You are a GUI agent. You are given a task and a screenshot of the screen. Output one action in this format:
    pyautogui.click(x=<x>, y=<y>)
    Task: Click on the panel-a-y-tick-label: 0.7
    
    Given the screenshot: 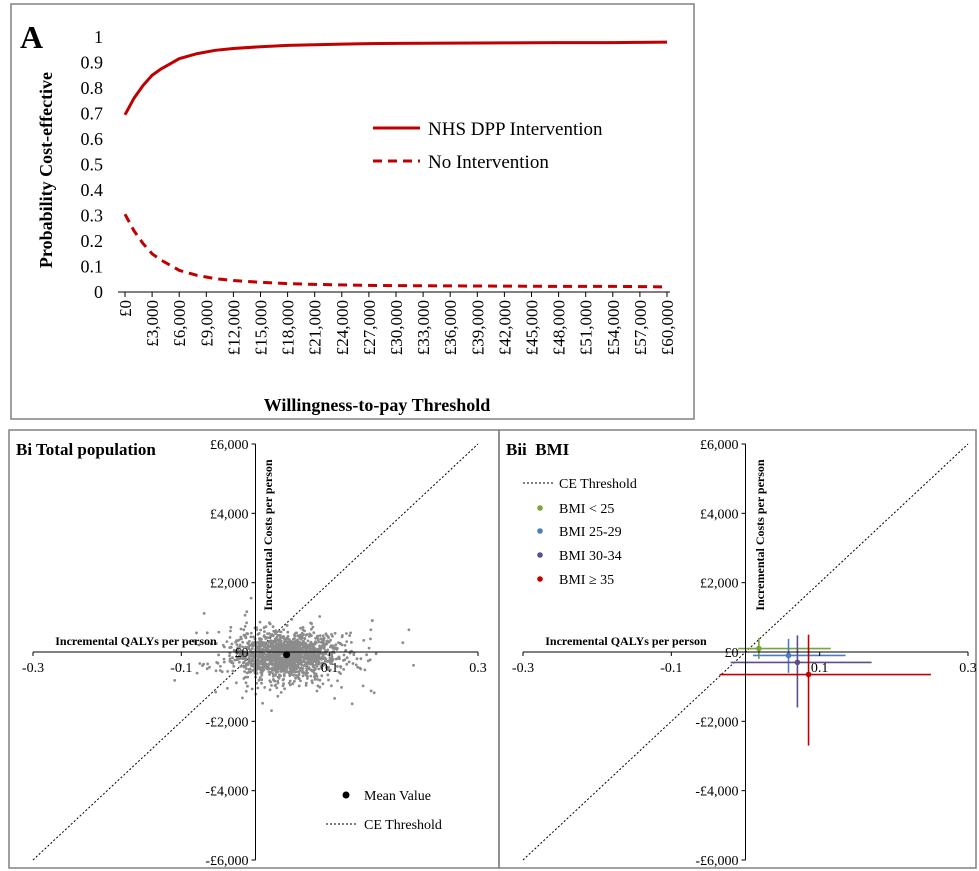 What is the action you would take?
    pyautogui.click(x=92, y=114)
    